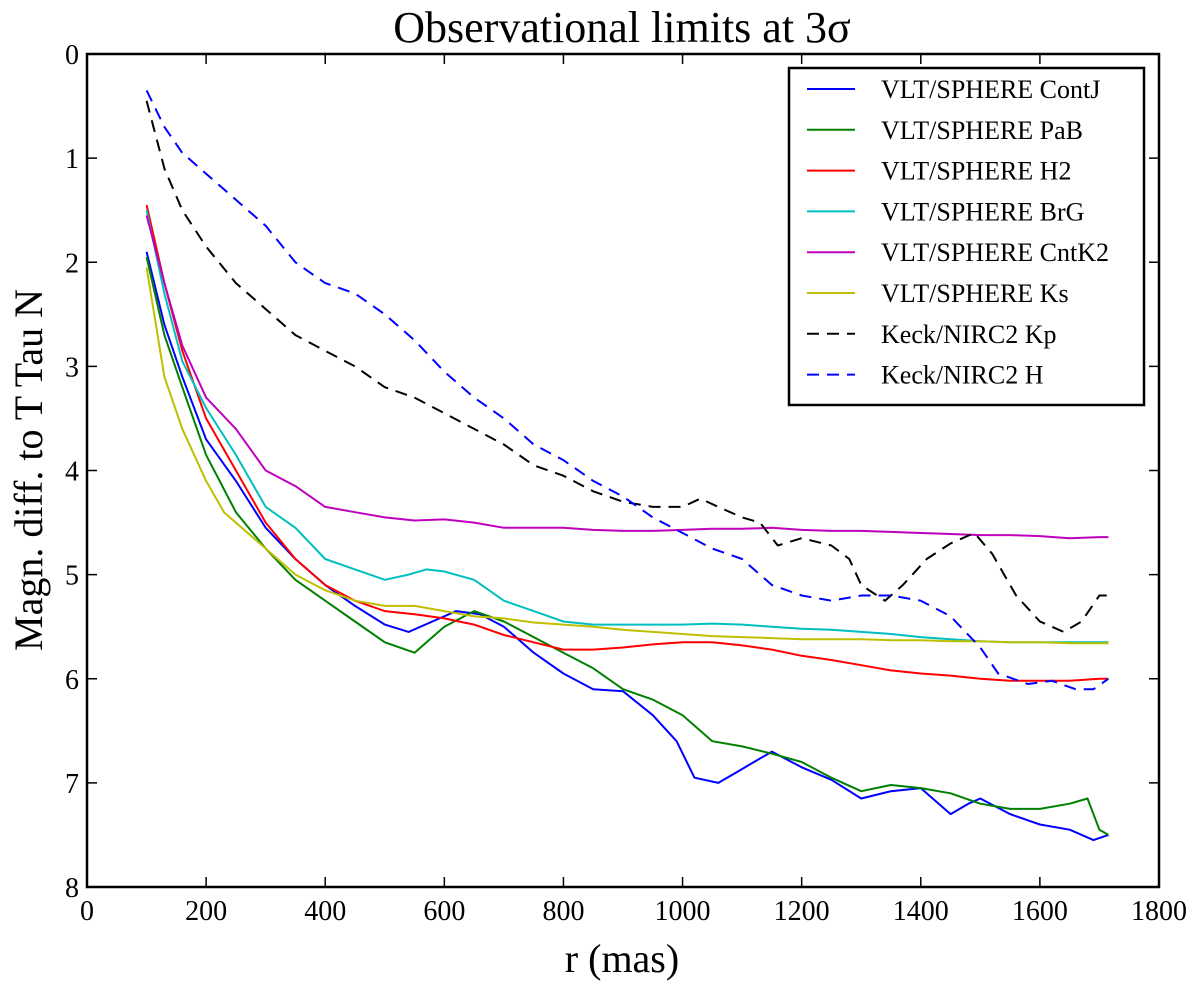 This screenshot has height=986, width=1200. What do you see at coordinates (72, 263) in the screenshot?
I see `y-tick-label: 2` at bounding box center [72, 263].